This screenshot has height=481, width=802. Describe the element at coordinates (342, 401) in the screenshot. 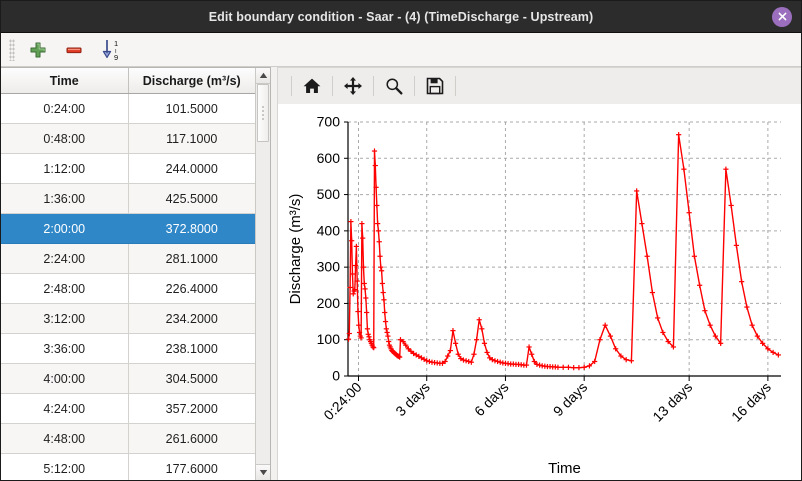

I see `x-tick-label: 0:24:00` at that location.